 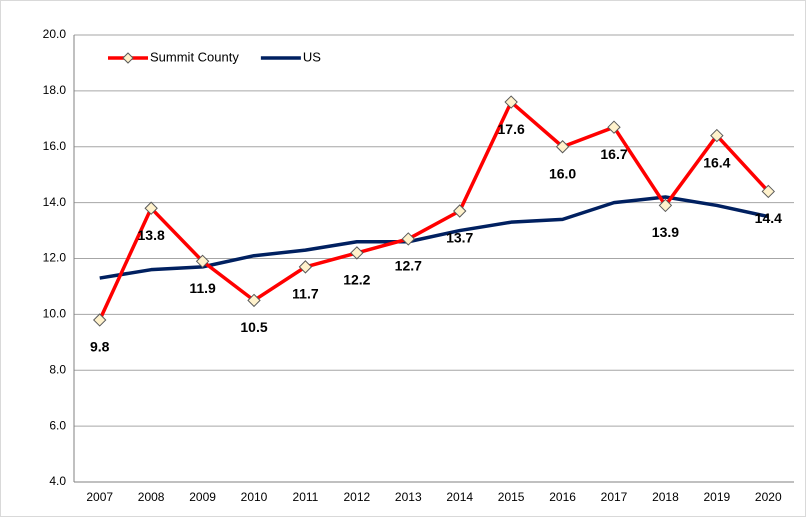 What do you see at coordinates (613, 154) in the screenshot?
I see `data-label: 16.7` at bounding box center [613, 154].